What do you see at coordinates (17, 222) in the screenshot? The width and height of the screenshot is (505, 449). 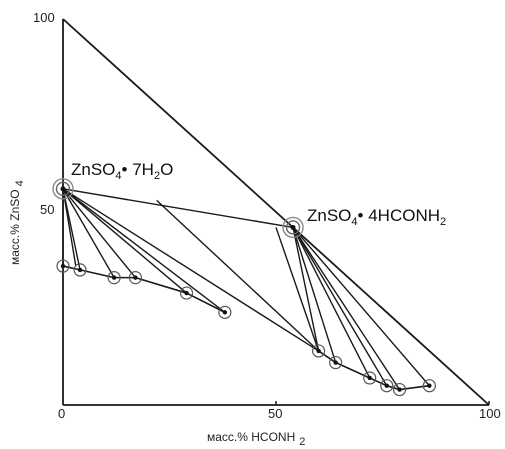 I see `y-axis-label: масс.% ZnSO4` at bounding box center [17, 222].